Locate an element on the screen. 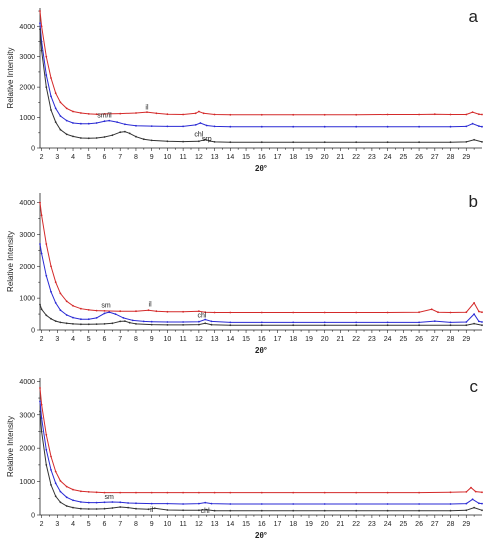  x-tick-label: 24 is located at coordinates (388, 339).